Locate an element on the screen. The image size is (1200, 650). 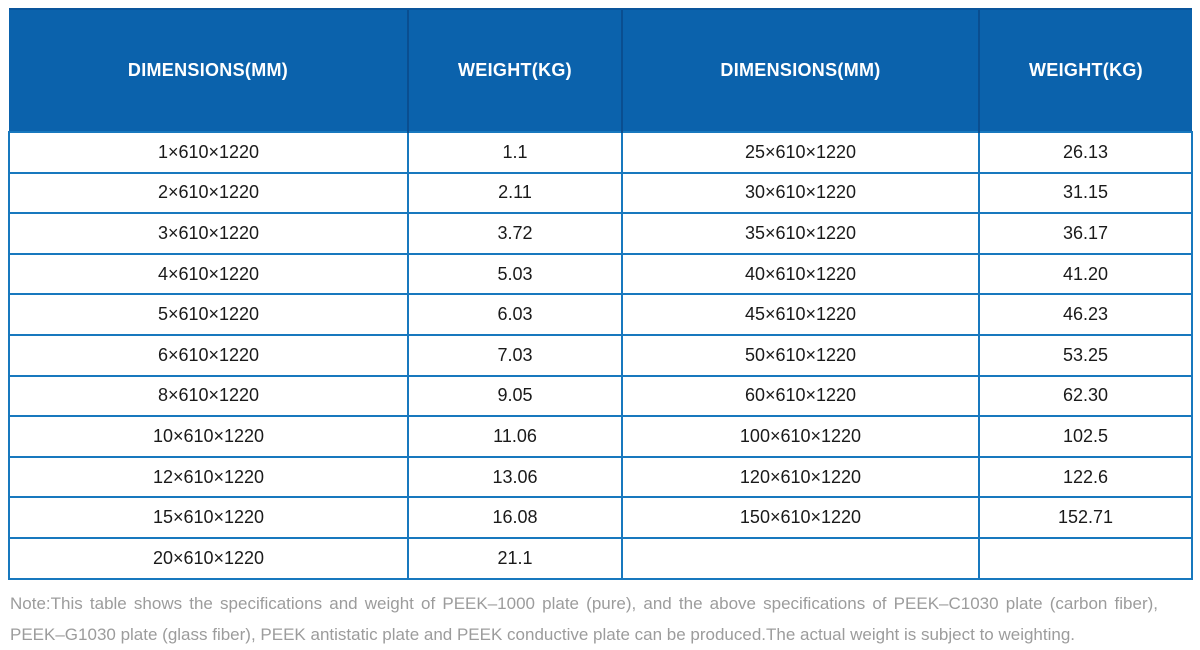
table-row: 5×610×1220 6.03 45×610×1220 46.23 is located at coordinates (600, 314).